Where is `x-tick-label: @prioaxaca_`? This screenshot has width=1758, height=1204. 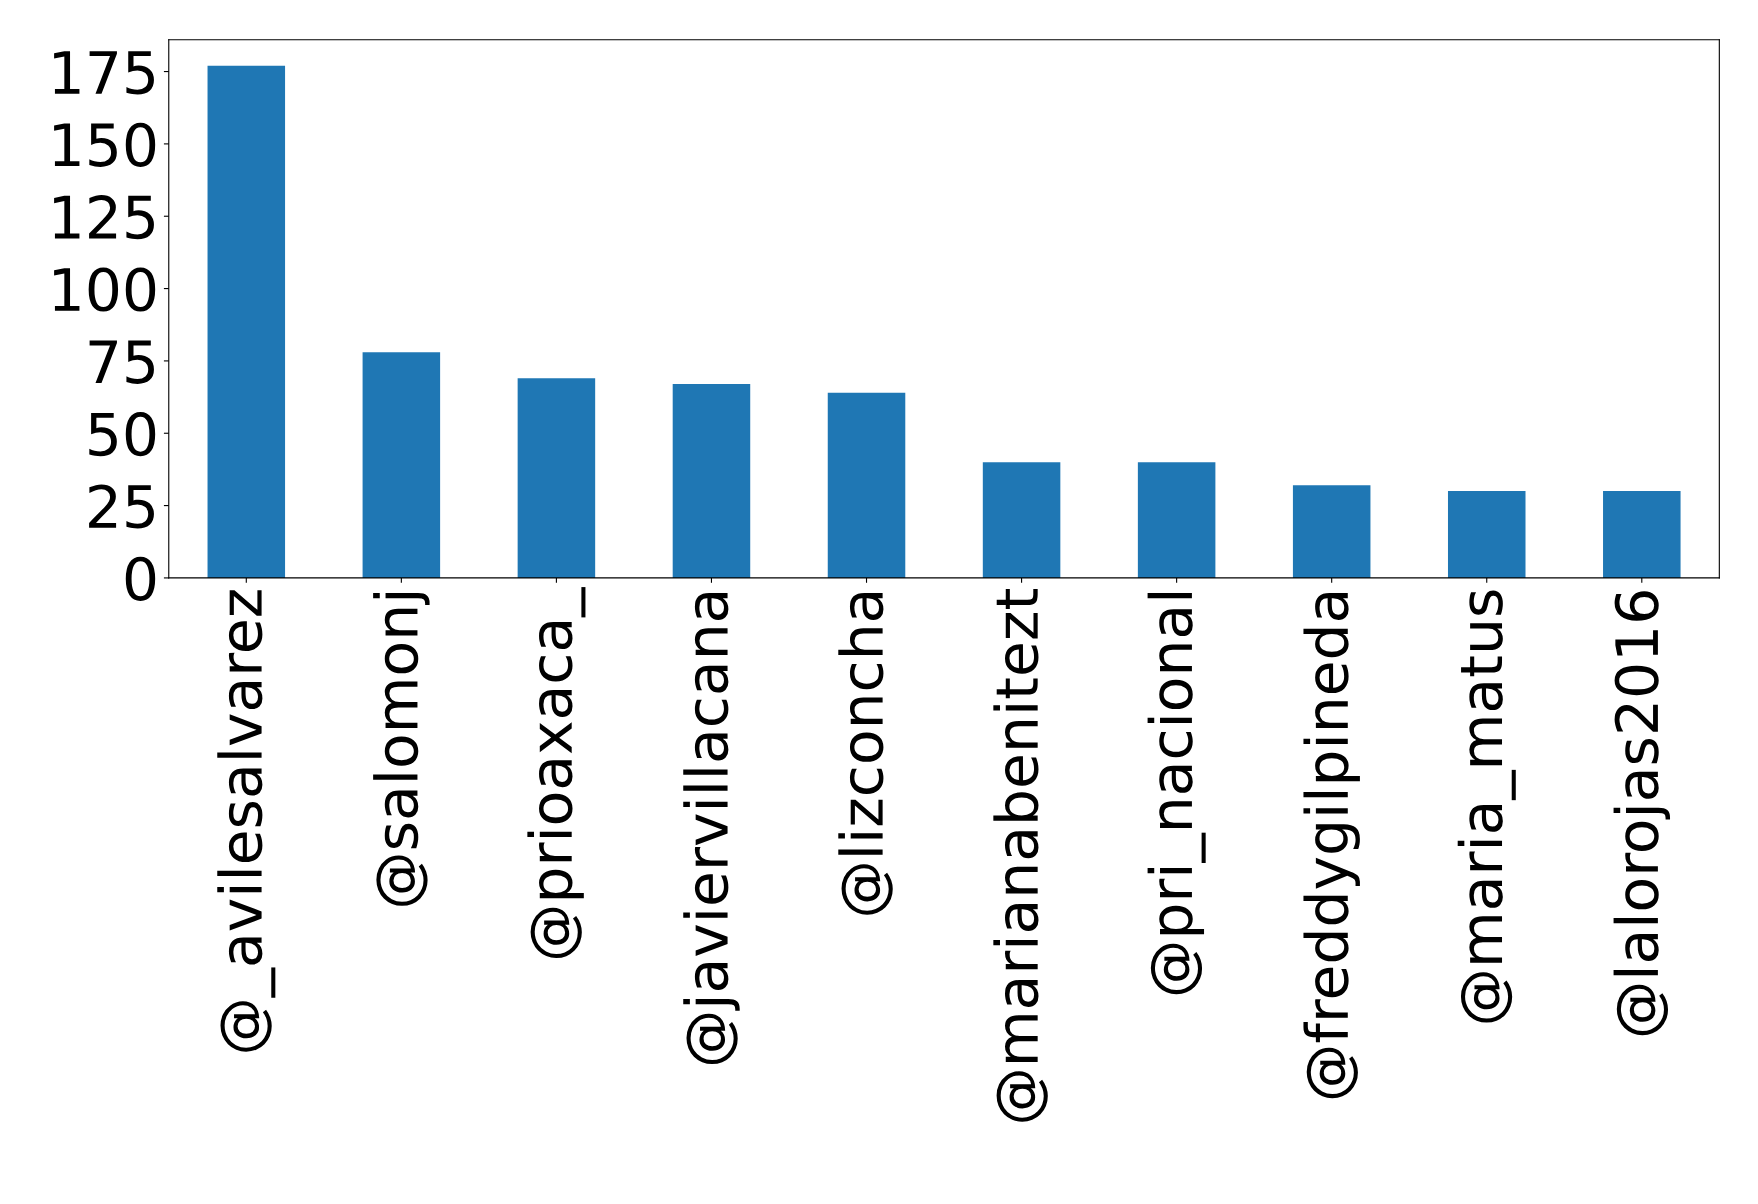 x-tick-label: @prioaxaca_ is located at coordinates (556, 773).